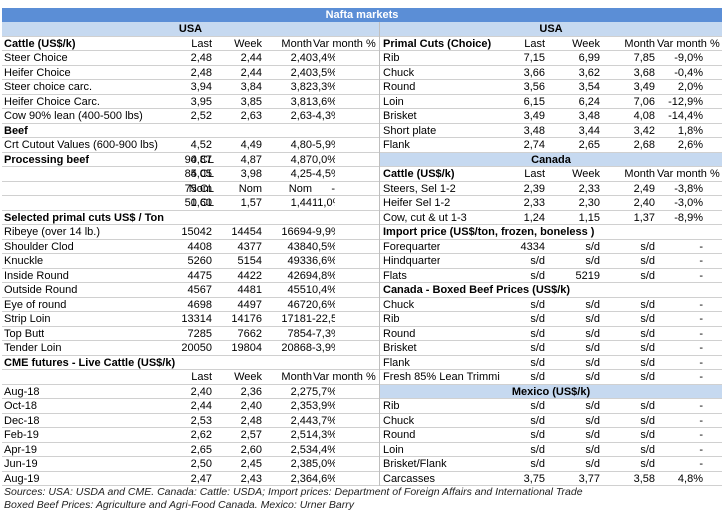 The image size is (725, 513). Describe the element at coordinates (73, 116) in the screenshot. I see `row-label: Cow 90% lean (400-500 lbs)` at that location.